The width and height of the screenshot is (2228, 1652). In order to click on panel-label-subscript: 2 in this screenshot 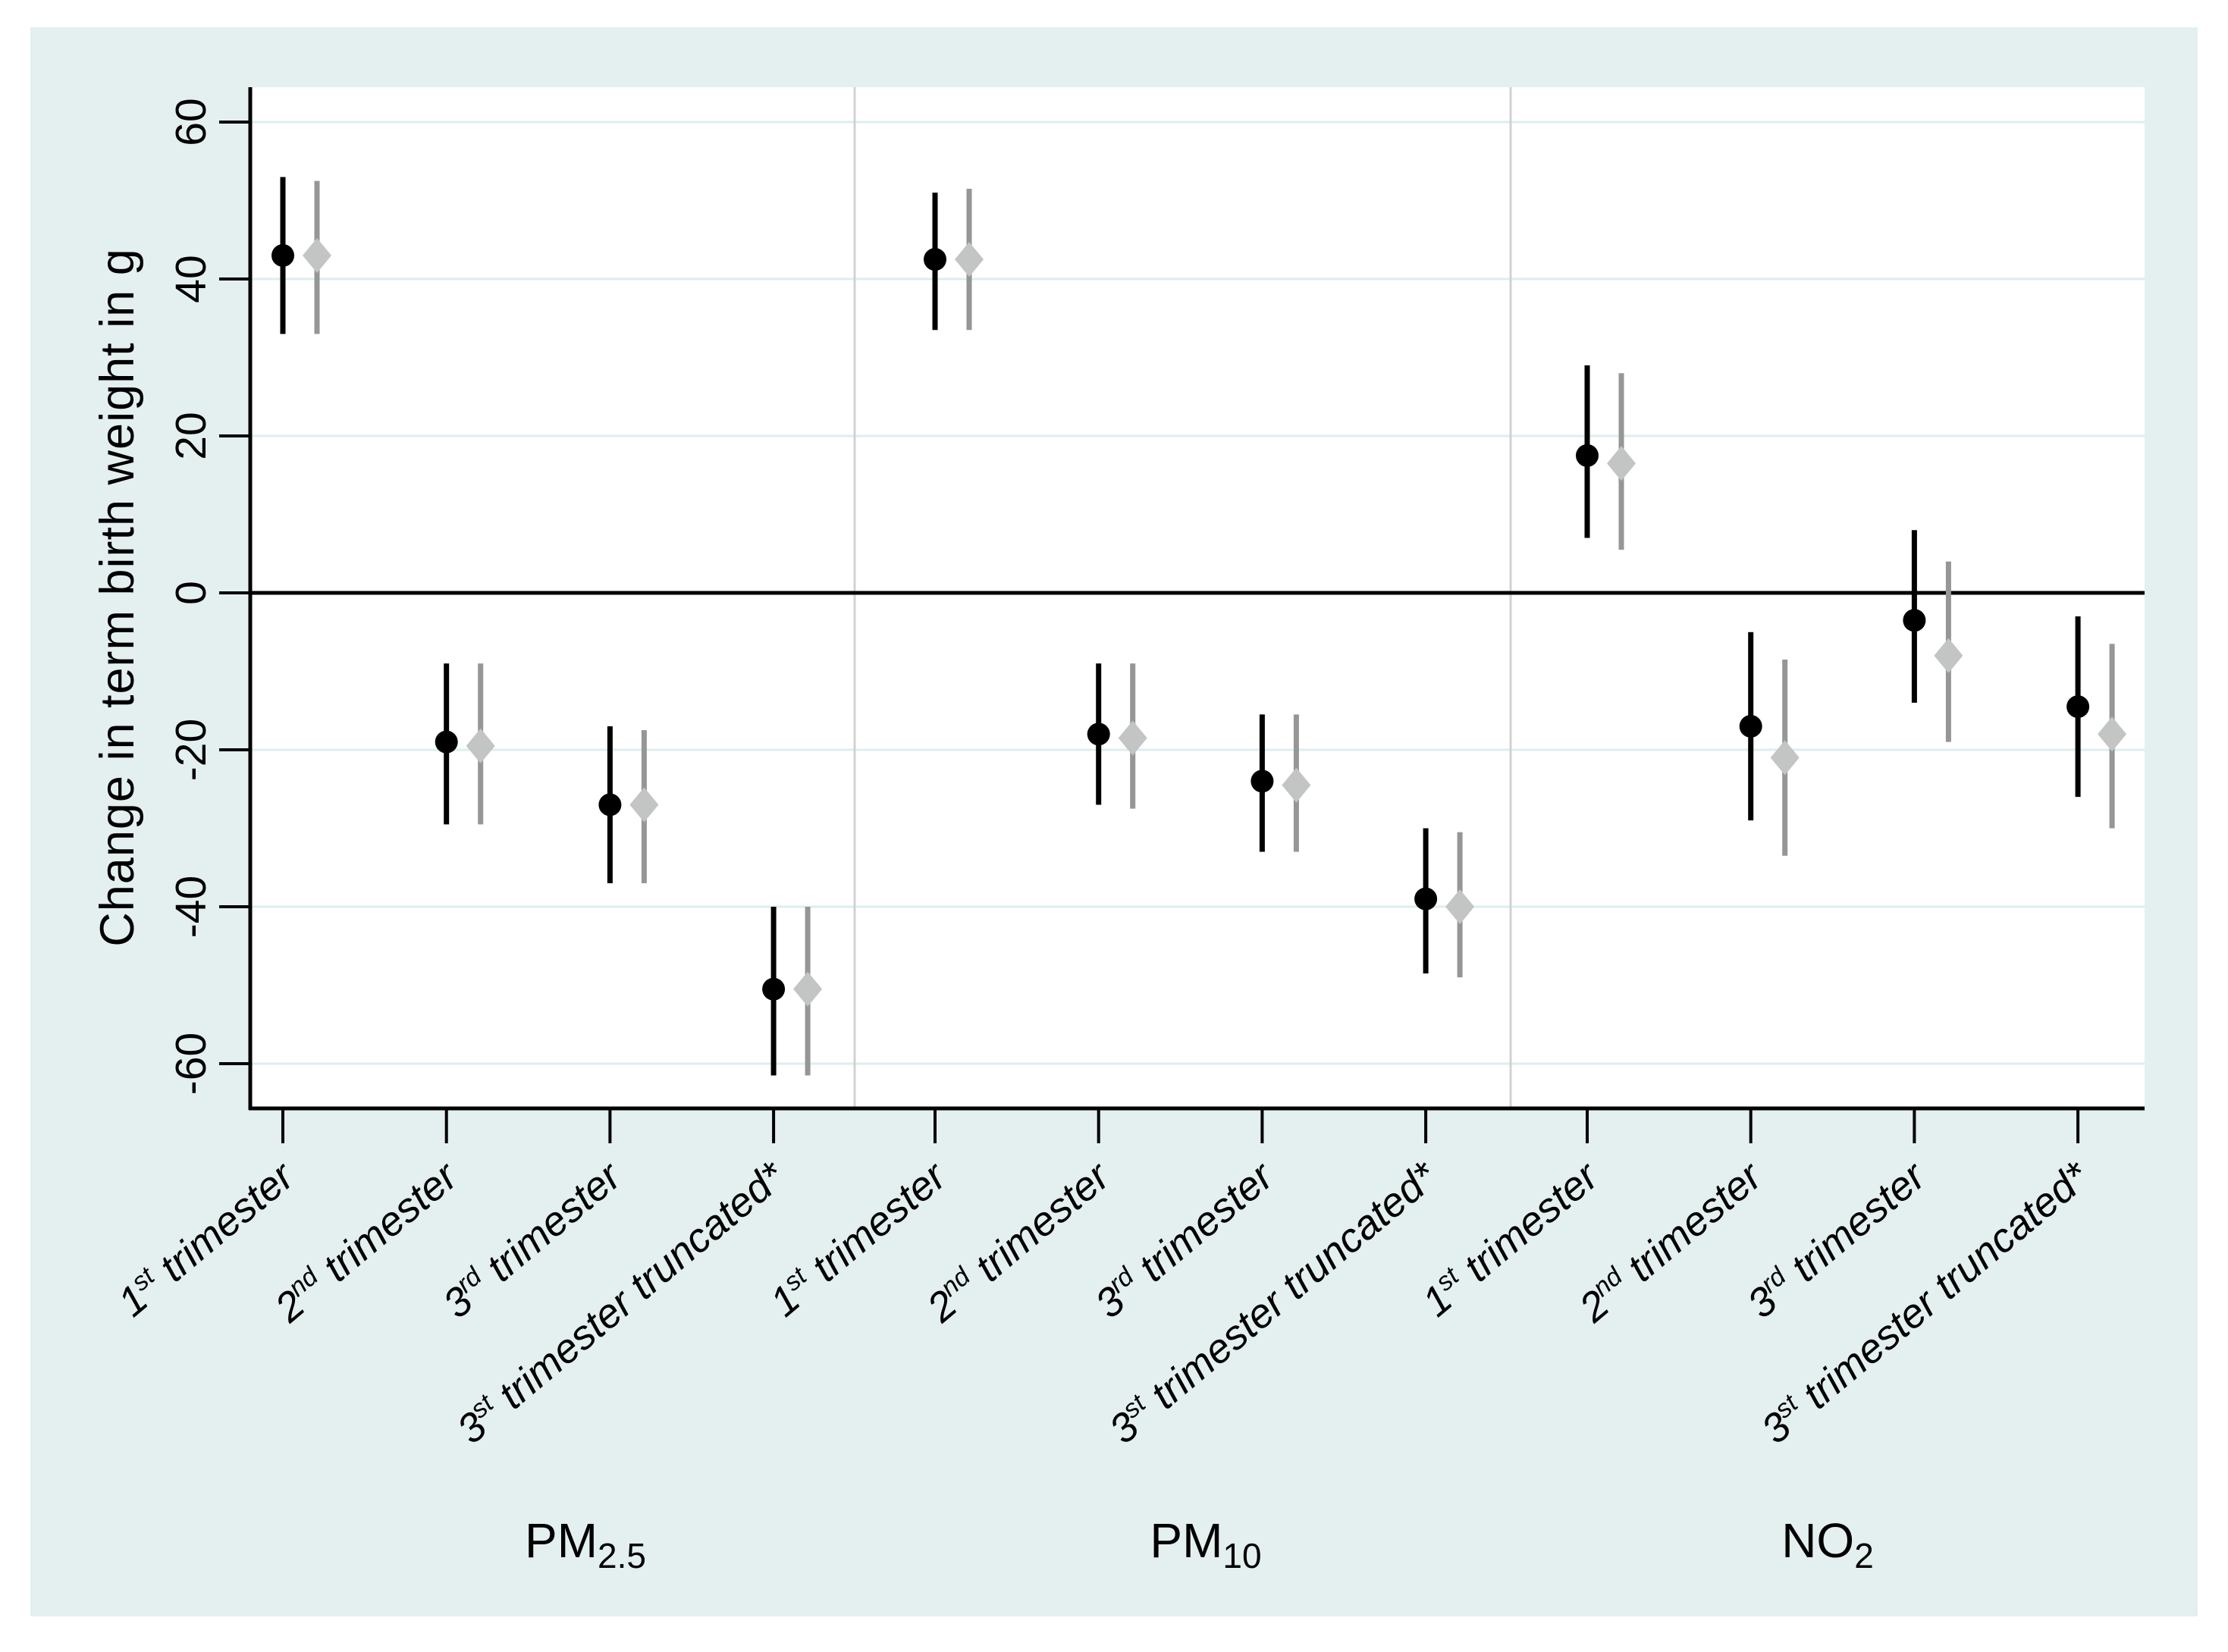, I will do `click(1864, 1555)`.